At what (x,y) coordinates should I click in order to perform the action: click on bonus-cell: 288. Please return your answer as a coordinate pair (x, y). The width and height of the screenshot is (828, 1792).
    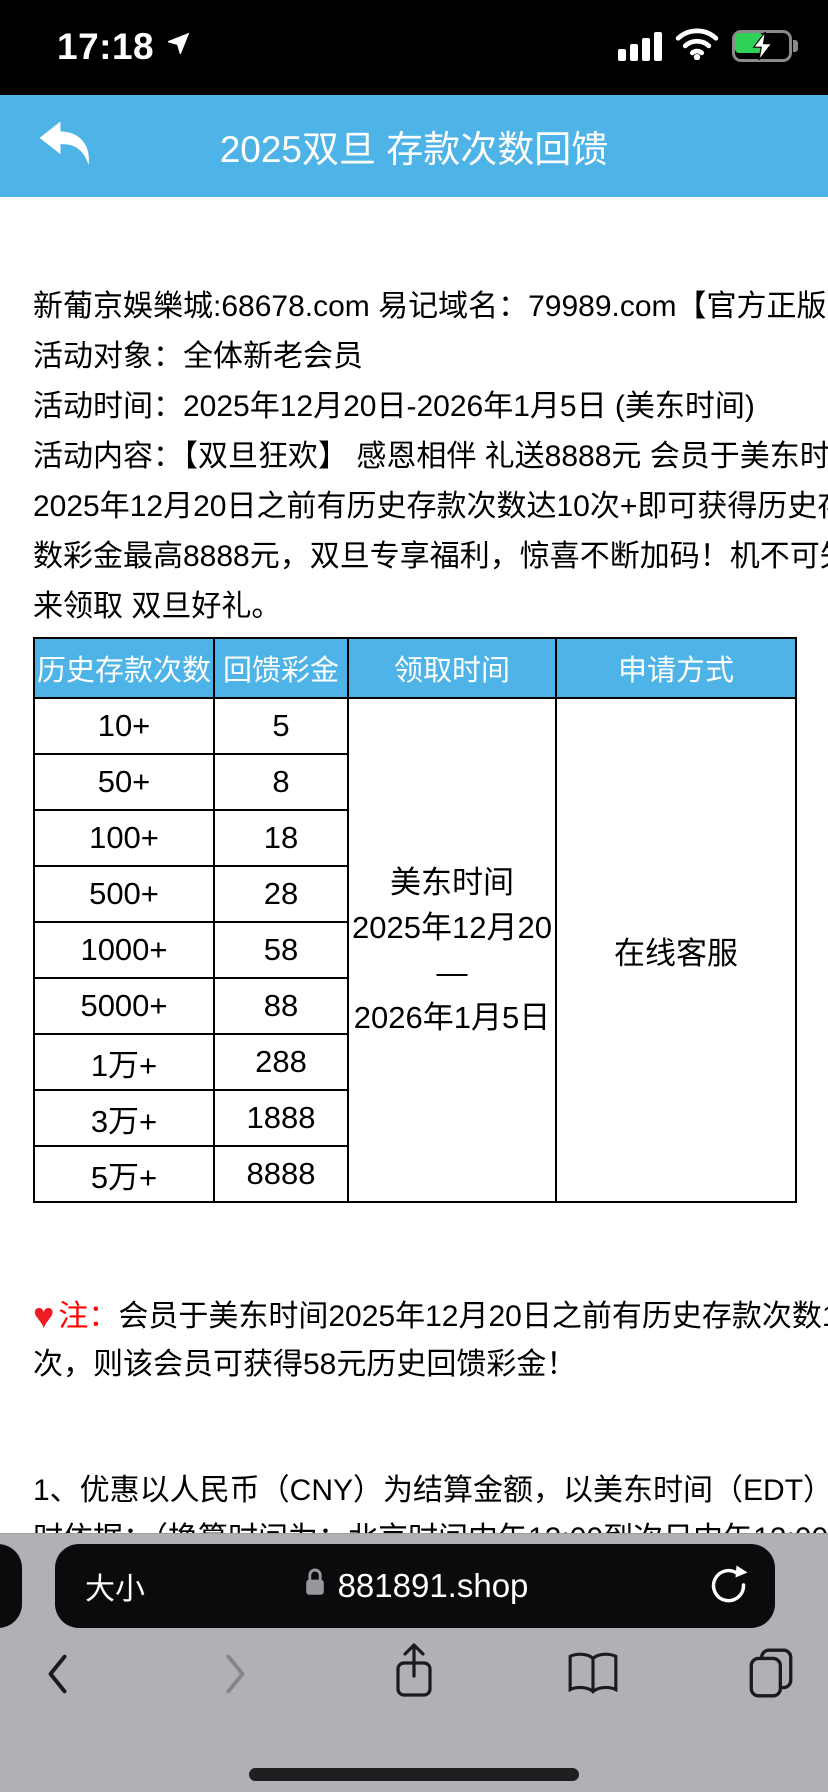
    Looking at the image, I should click on (281, 1062).